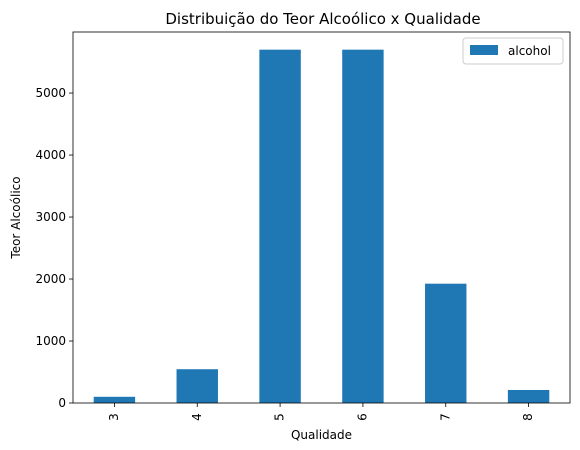 This screenshot has height=450, width=580. Describe the element at coordinates (50, 155) in the screenshot. I see `y-tick-label: 4000` at that location.